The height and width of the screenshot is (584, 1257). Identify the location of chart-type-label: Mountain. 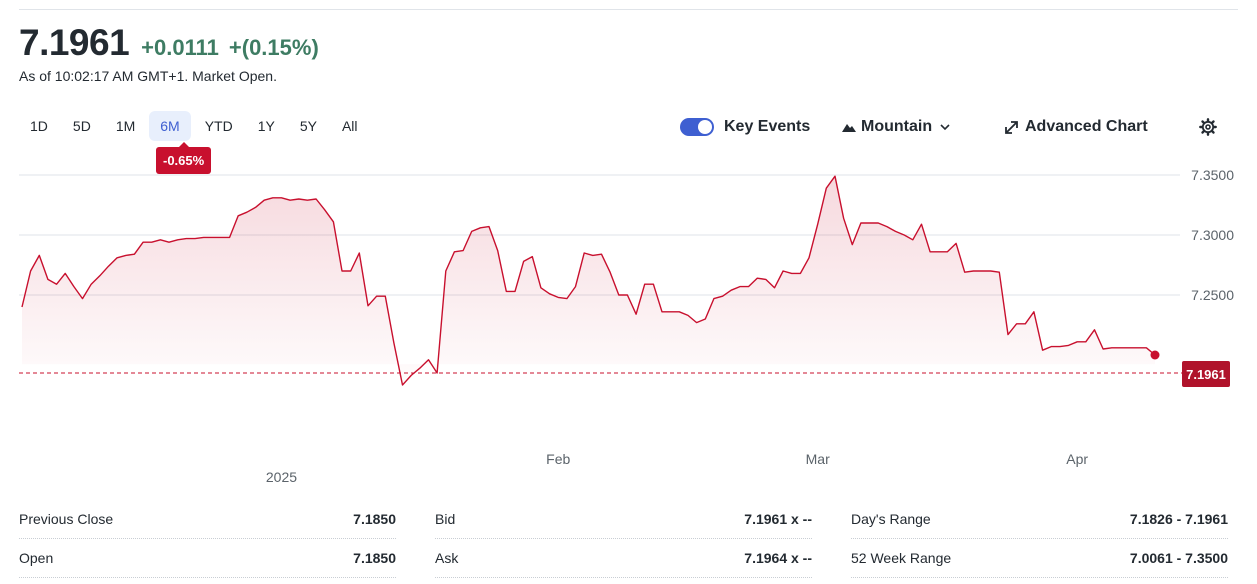
(897, 126).